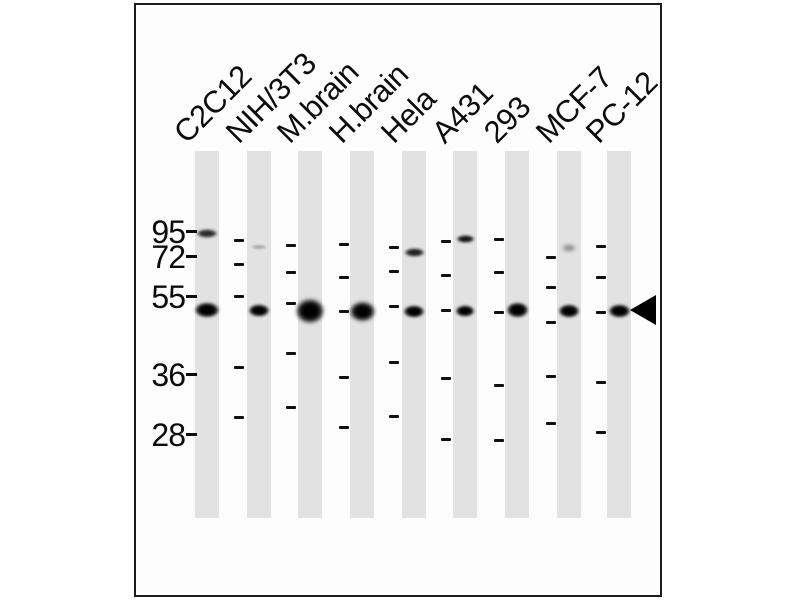  What do you see at coordinates (643, 310) in the screenshot?
I see `target-arrowhead-icon` at bounding box center [643, 310].